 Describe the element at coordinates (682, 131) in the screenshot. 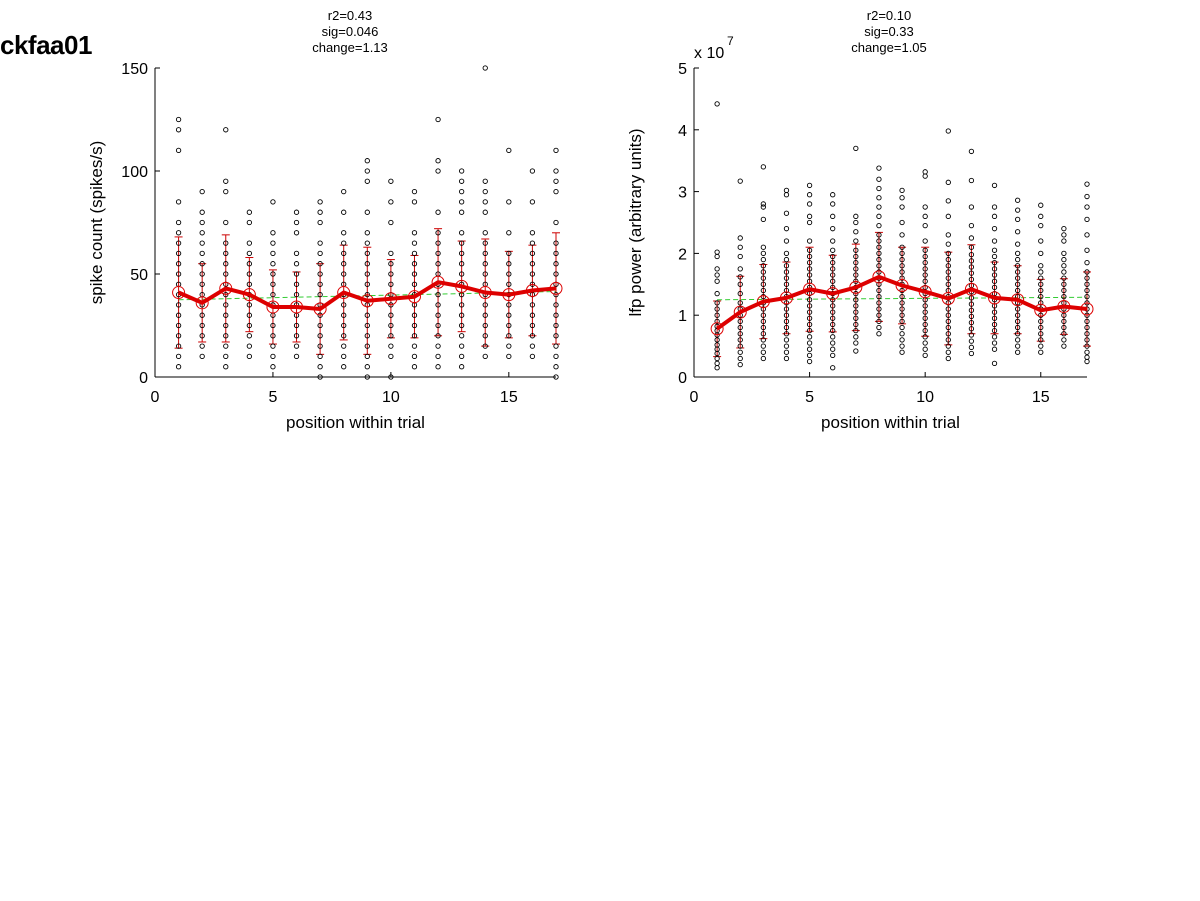

I see `y-tick-label: 4` at that location.